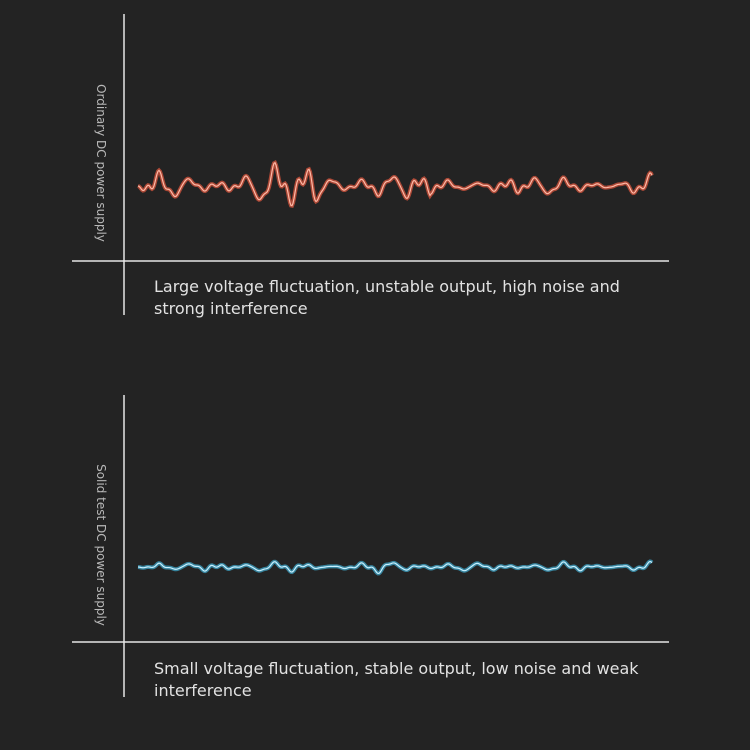 The image size is (750, 750). I want to click on noise-wave-glow, so click(395, 184).